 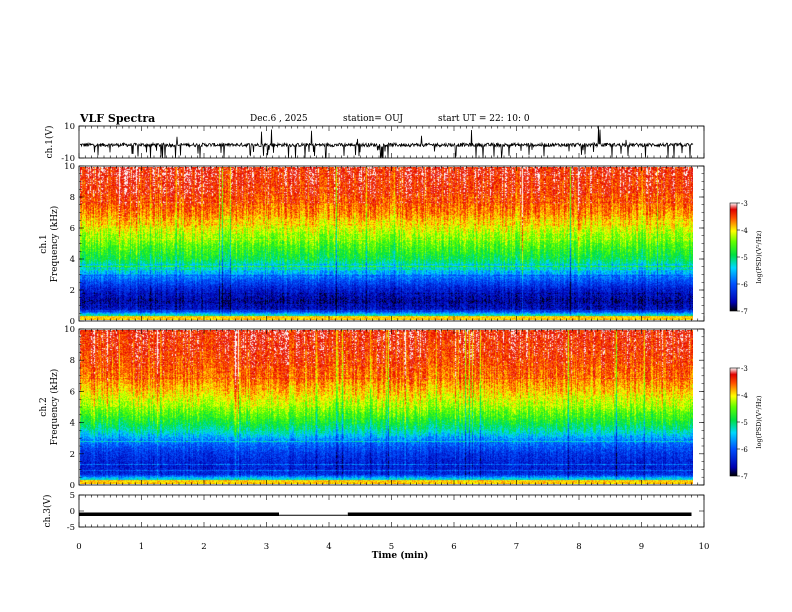 What do you see at coordinates (54, 407) in the screenshot?
I see `ch2-spec-ylabel-2: Frequency (kHz)` at bounding box center [54, 407].